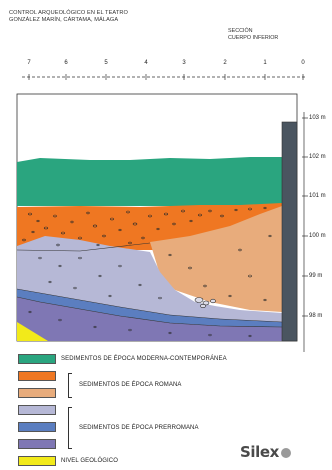 The height and width of the screenshot is (470, 332). Describe the element at coordinates (316, 276) in the screenshot. I see `elevation-label: 99 m` at that location.